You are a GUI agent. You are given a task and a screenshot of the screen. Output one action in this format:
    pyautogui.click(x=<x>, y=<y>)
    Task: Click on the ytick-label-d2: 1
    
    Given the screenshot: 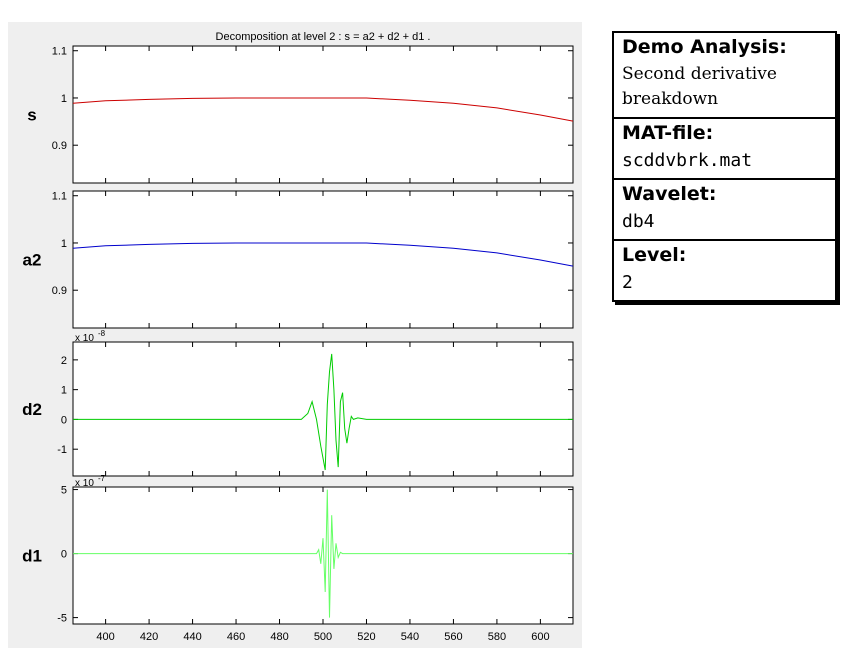 What is the action you would take?
    pyautogui.click(x=64, y=391)
    